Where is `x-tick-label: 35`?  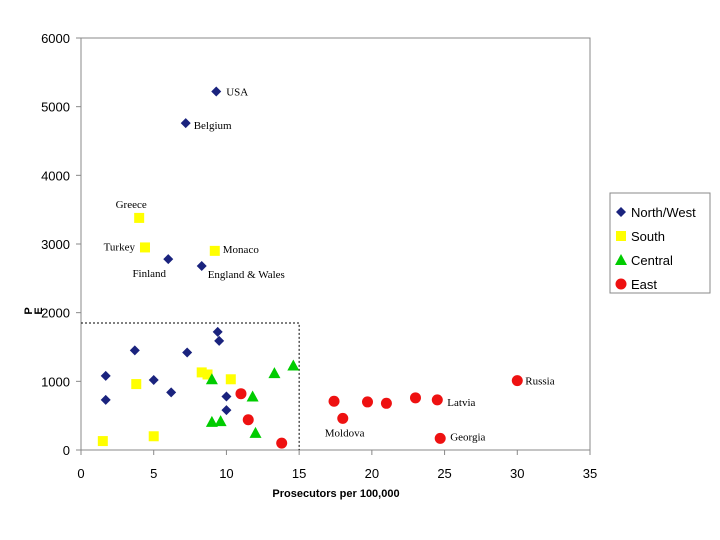 x-tick-label: 35 is located at coordinates (590, 473).